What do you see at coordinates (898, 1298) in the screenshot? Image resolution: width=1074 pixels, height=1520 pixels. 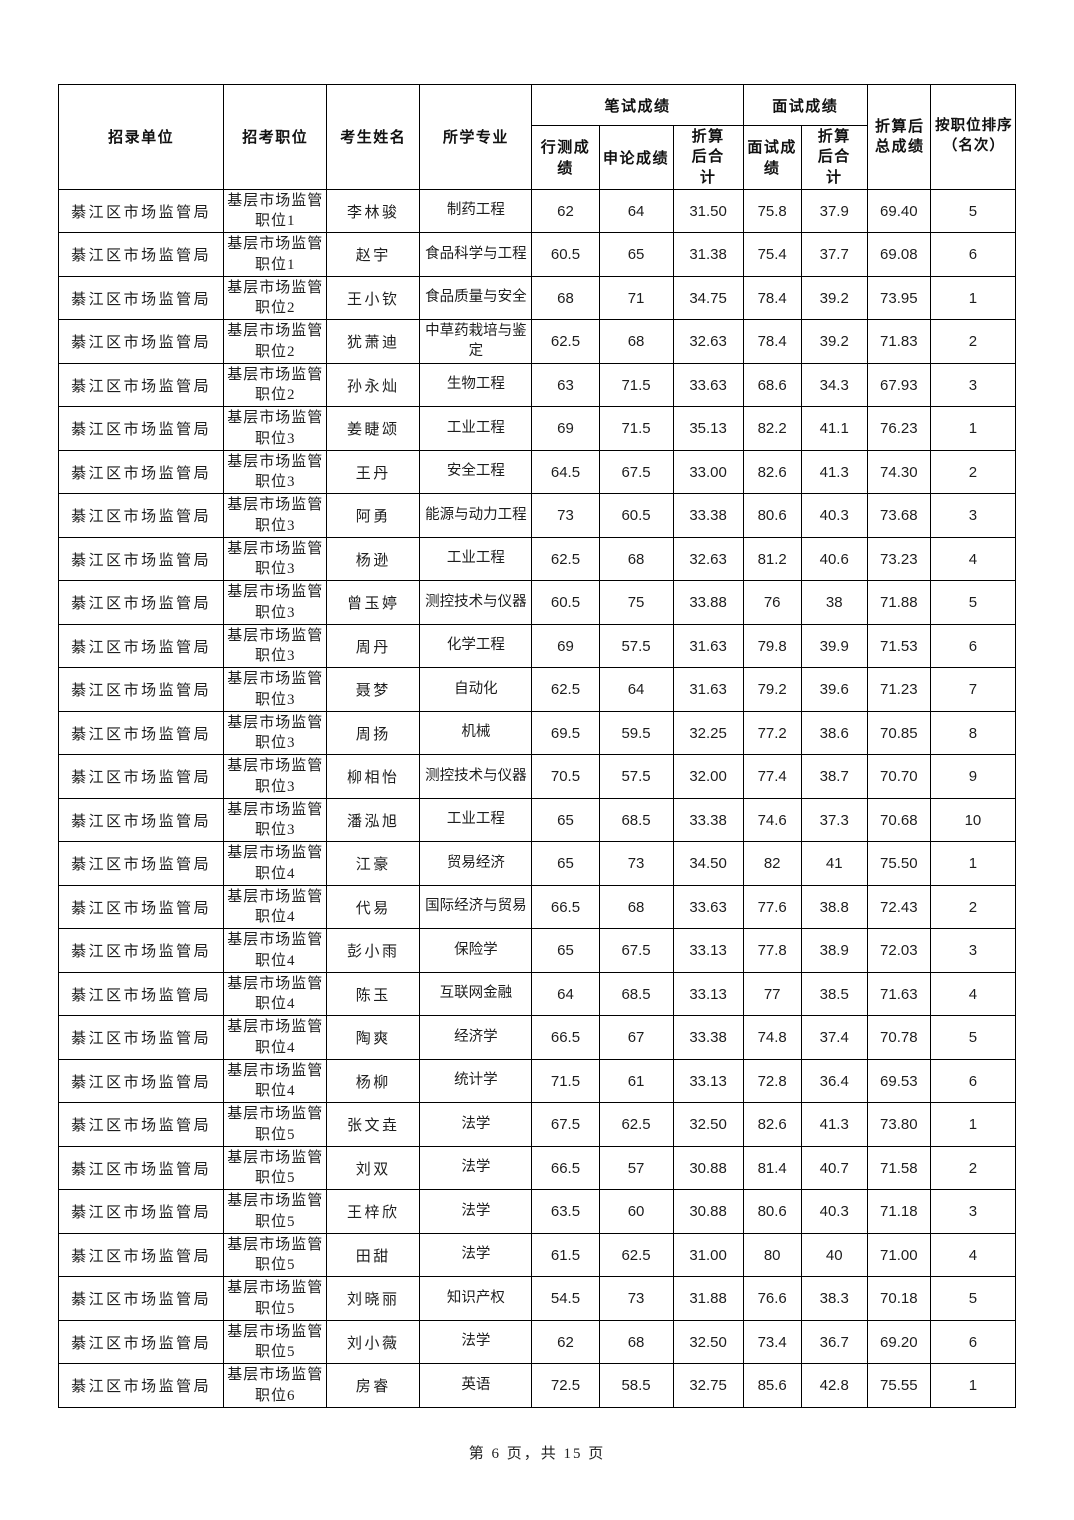 I see `final-total-cell: 70.18` at bounding box center [898, 1298].